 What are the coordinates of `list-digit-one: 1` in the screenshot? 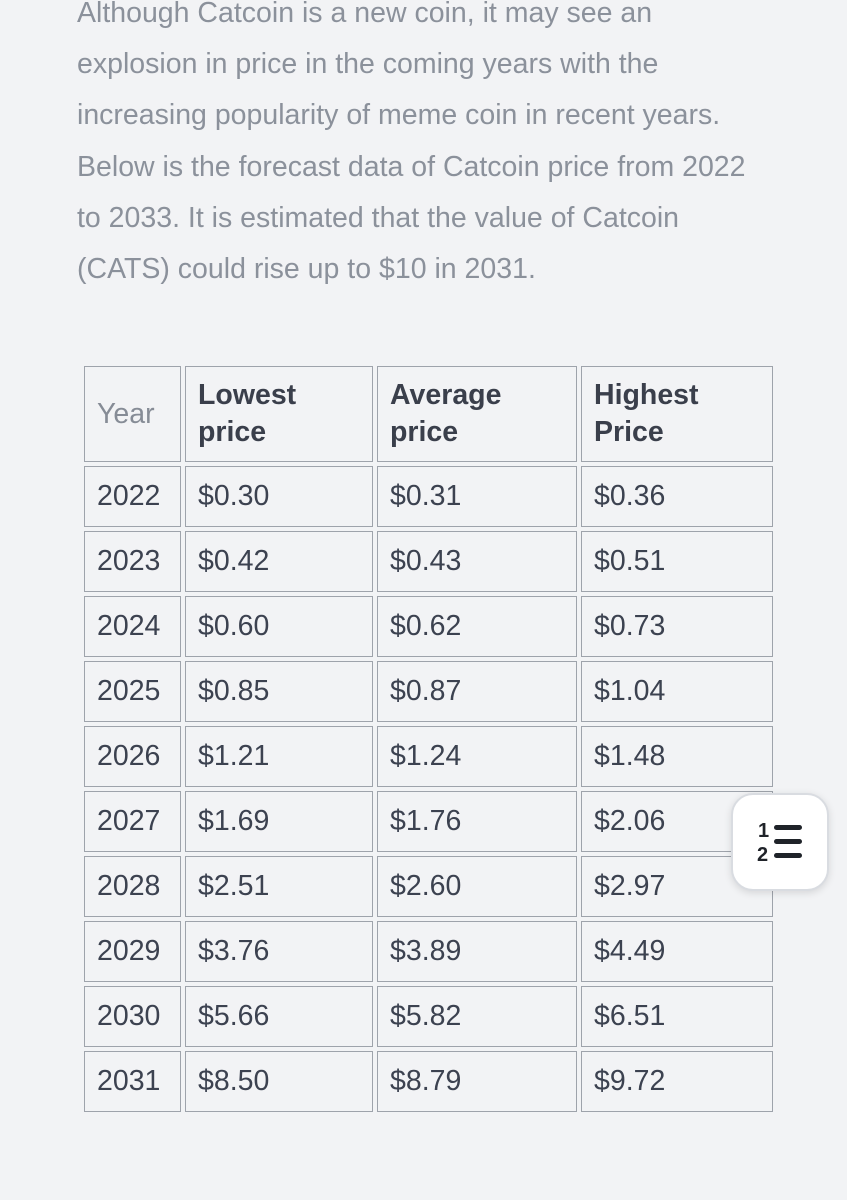 It's located at (763, 831).